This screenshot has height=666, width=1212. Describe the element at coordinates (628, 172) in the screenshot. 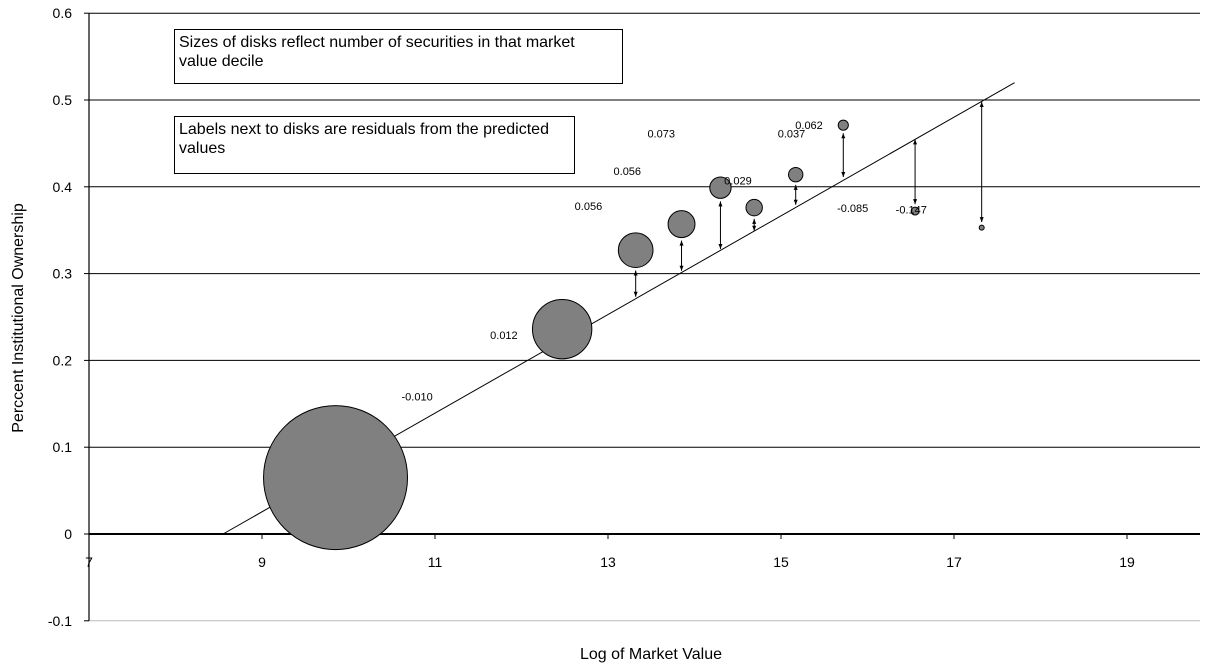

I see `residual-label-3: 0.056` at that location.